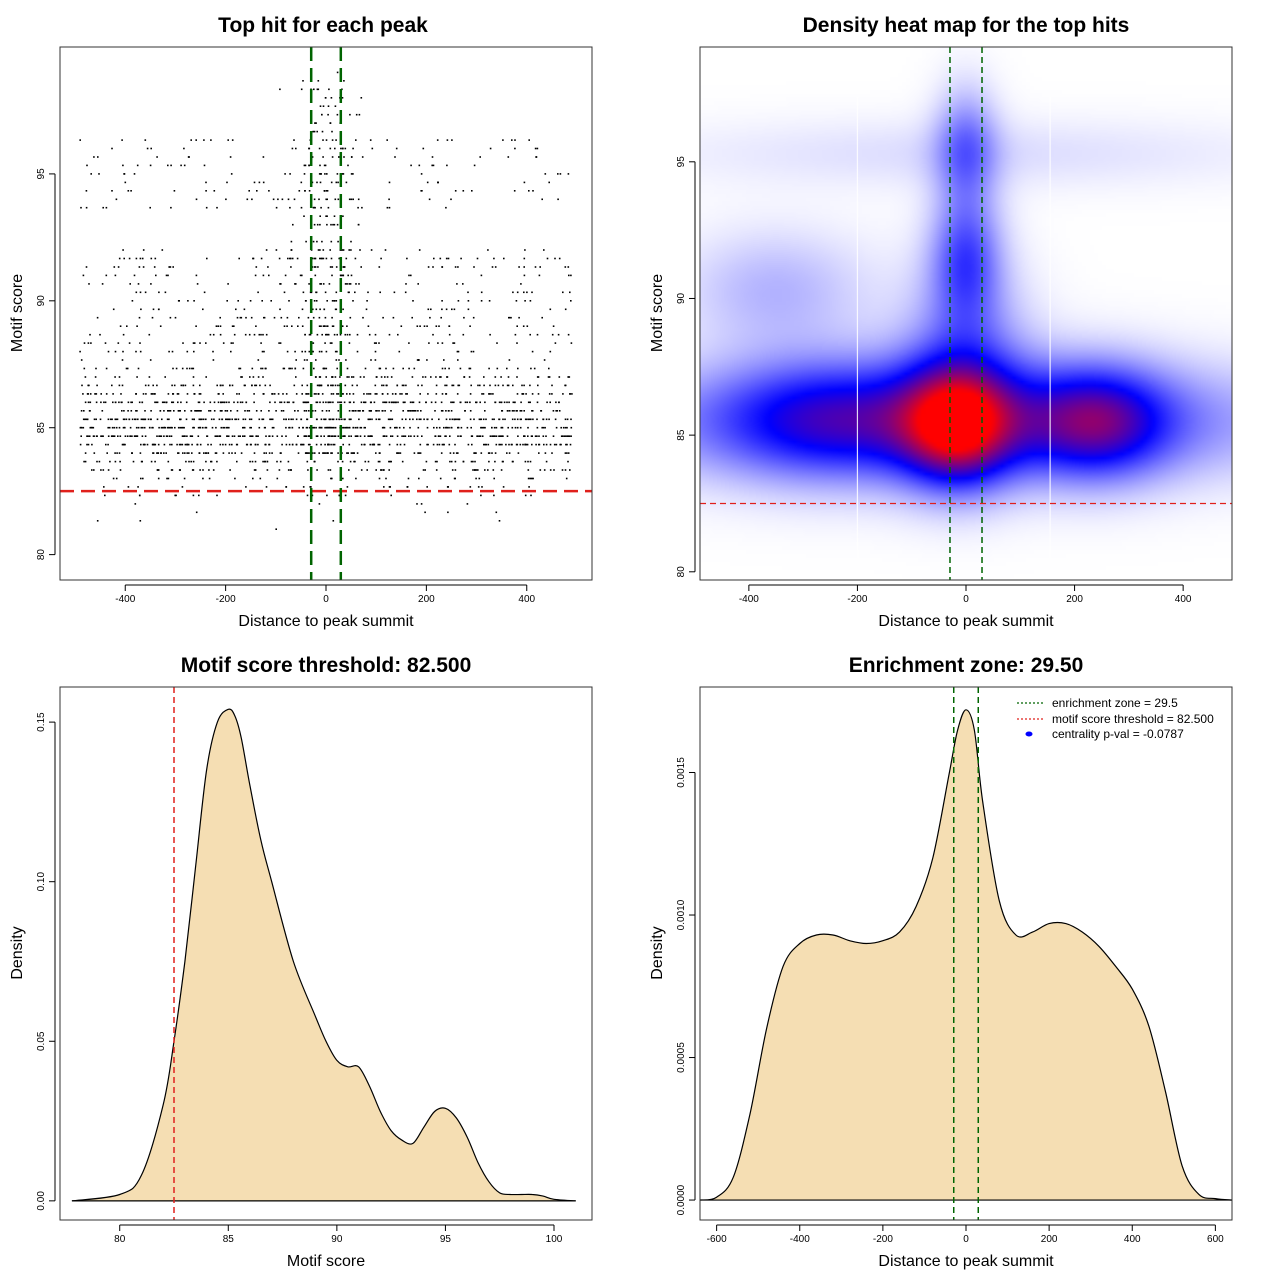 The image size is (1280, 1280). I want to click on y-tick-label: 0.15, so click(41, 722).